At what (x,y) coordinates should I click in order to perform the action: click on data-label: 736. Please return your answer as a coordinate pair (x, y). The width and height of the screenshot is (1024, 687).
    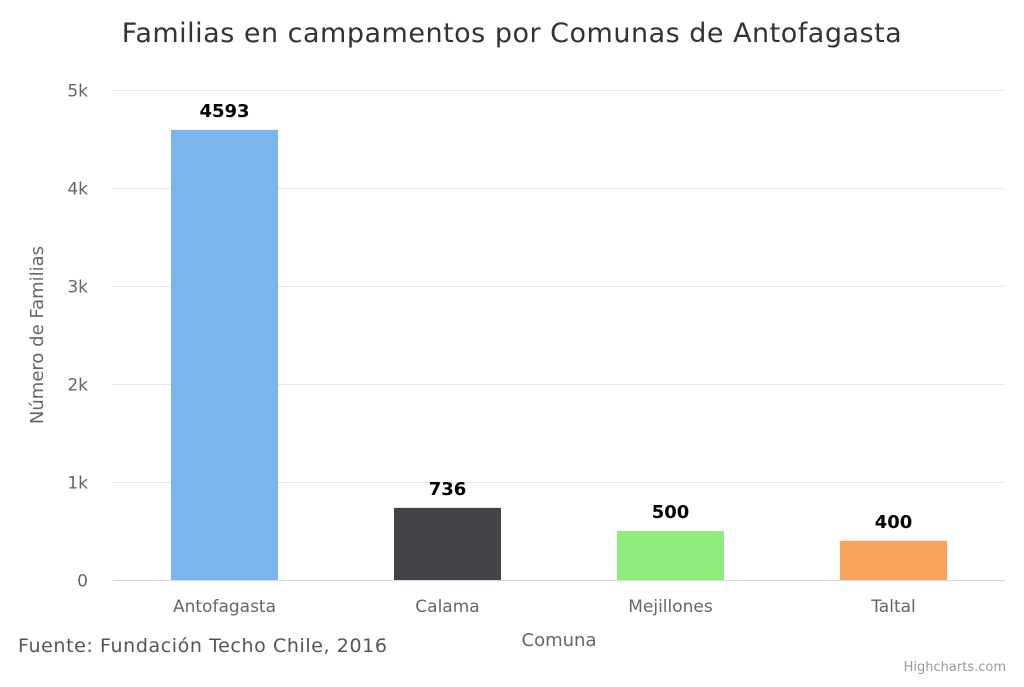
    Looking at the image, I should click on (448, 489).